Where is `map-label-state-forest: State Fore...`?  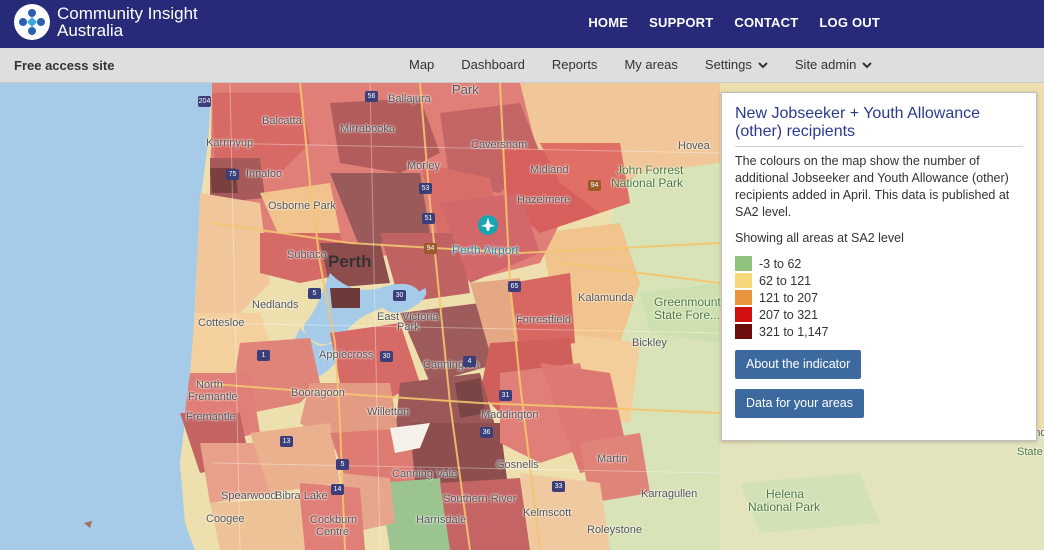 map-label-state-forest: State Fore... is located at coordinates (687, 315).